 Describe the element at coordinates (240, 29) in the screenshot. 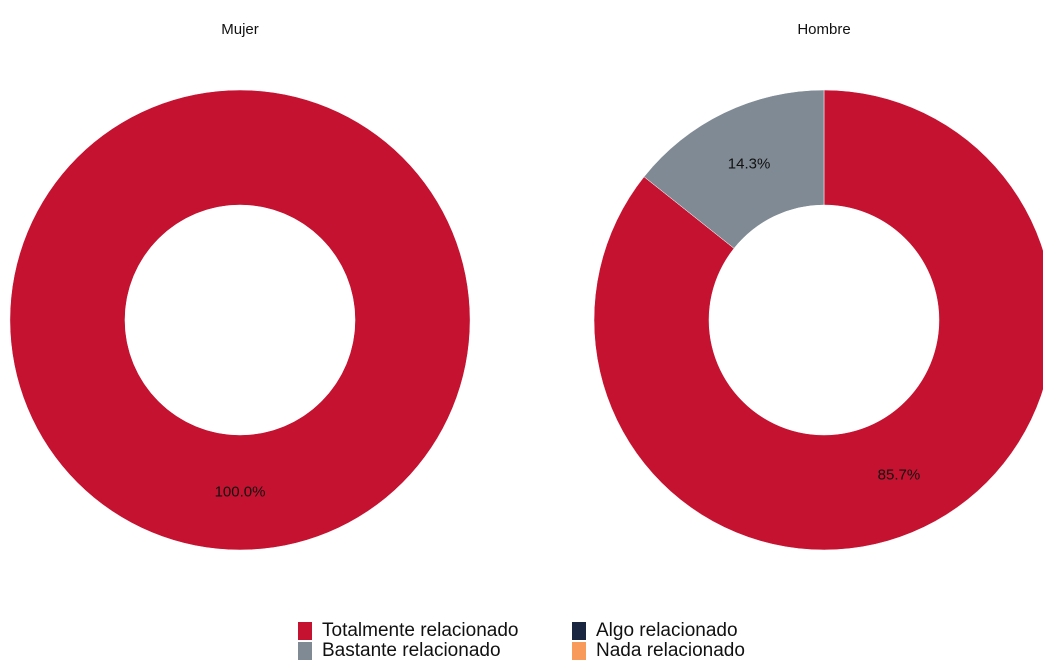

I see `chart-title: Mujer` at that location.